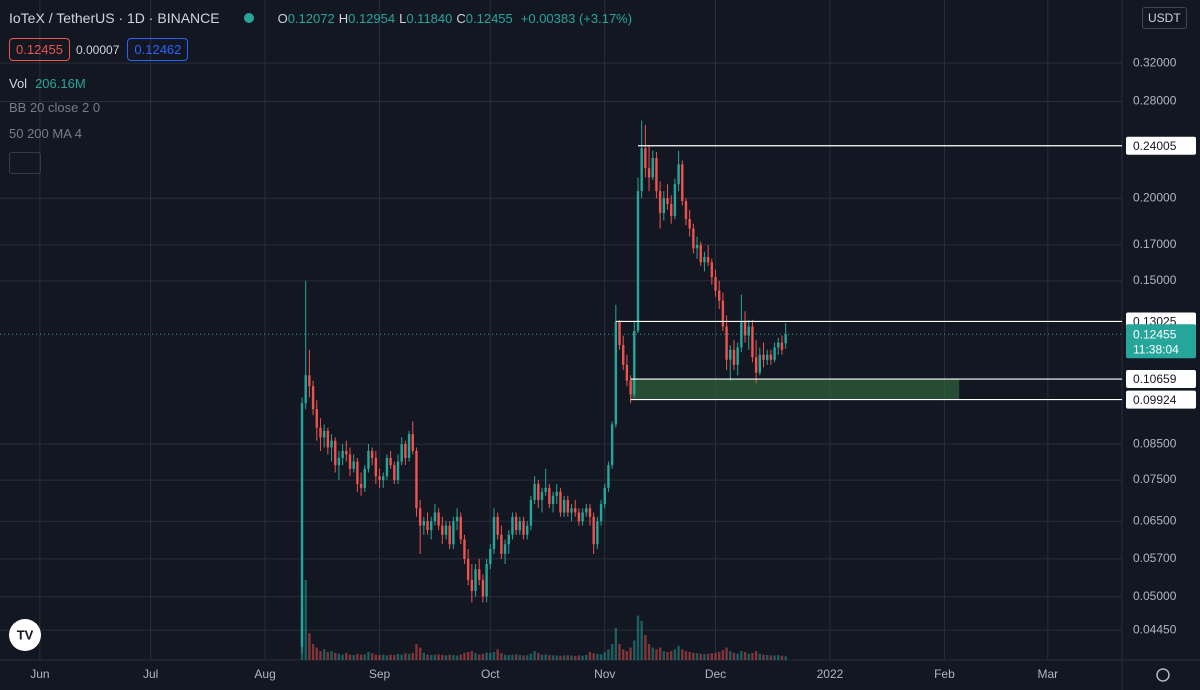  I want to click on indicator: BB 20 close 2 0, so click(55, 107).